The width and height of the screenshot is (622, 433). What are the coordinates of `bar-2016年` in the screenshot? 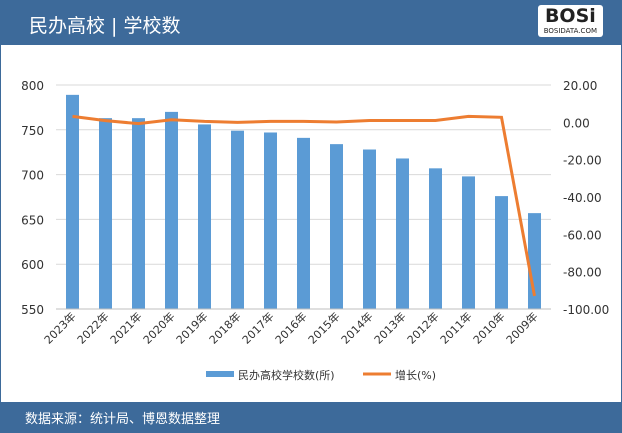 It's located at (303, 223).